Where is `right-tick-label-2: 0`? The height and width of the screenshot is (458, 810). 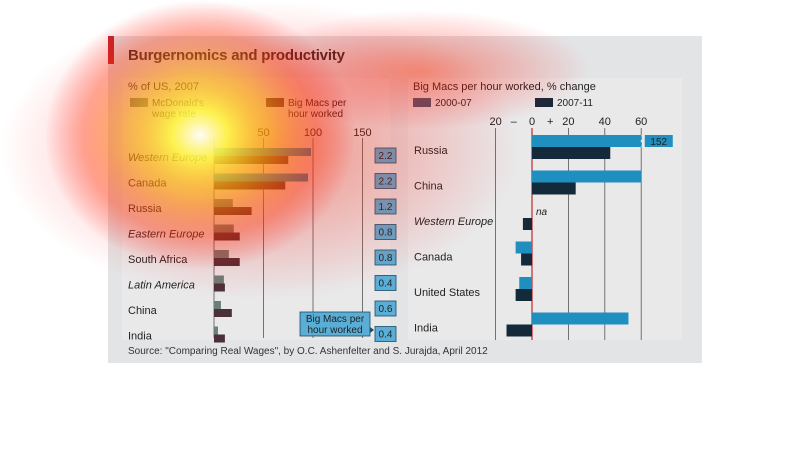 right-tick-label-2: 0 is located at coordinates (532, 122).